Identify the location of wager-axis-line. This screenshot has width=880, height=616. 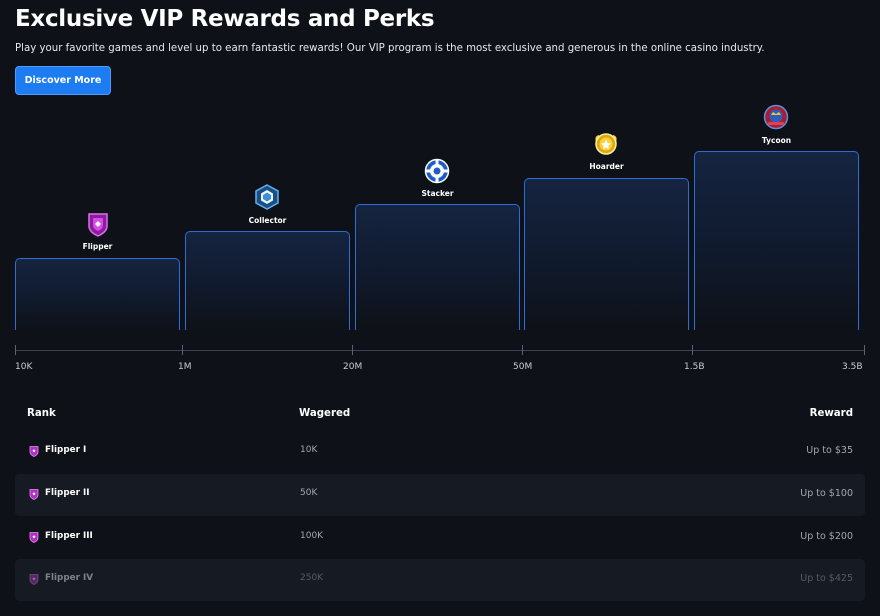
(440, 350).